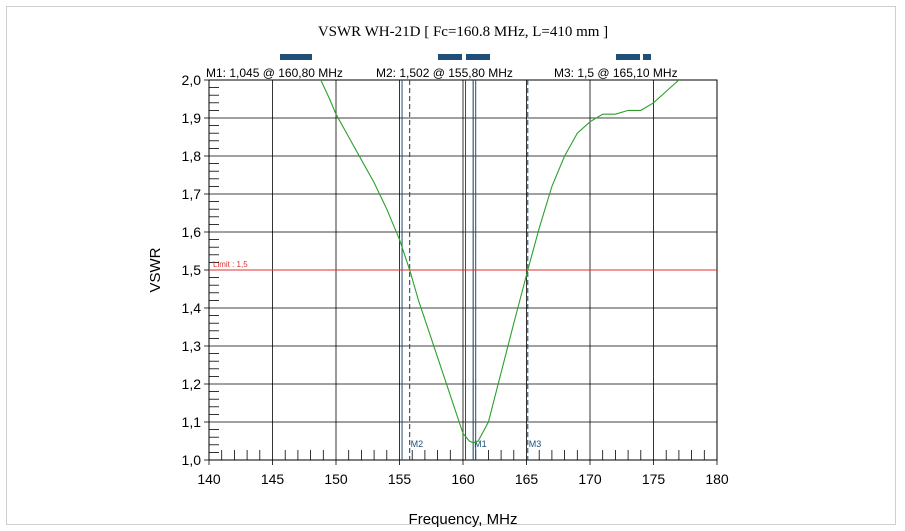 This screenshot has height=531, width=905. What do you see at coordinates (463, 32) in the screenshot?
I see `chart-title: VSWR WH-21D [ Fc=160.8 MHz, L=410 mm ]` at bounding box center [463, 32].